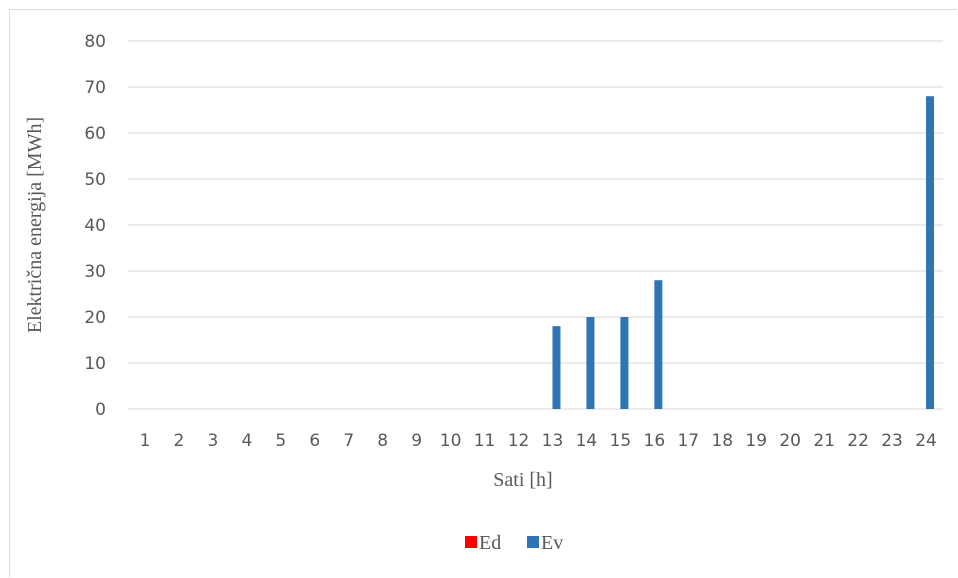 The height and width of the screenshot is (578, 958). I want to click on y-tick-label-60: 60, so click(95, 134).